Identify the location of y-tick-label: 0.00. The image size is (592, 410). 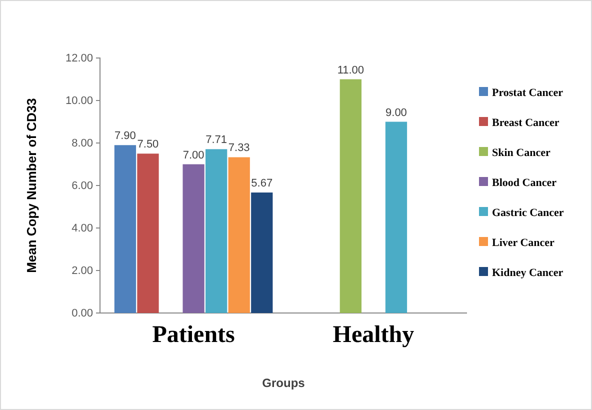
(82, 314).